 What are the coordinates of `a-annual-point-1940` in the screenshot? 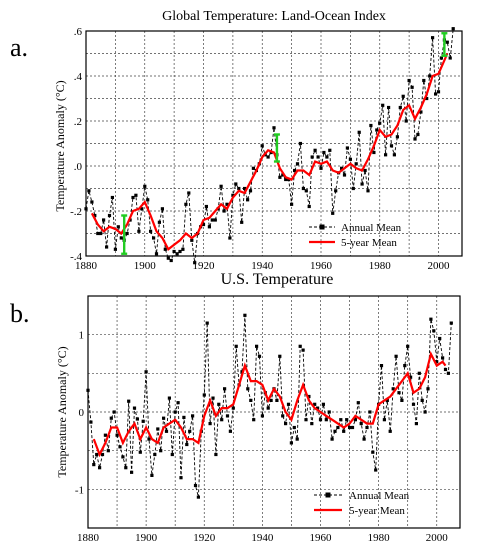 It's located at (262, 146).